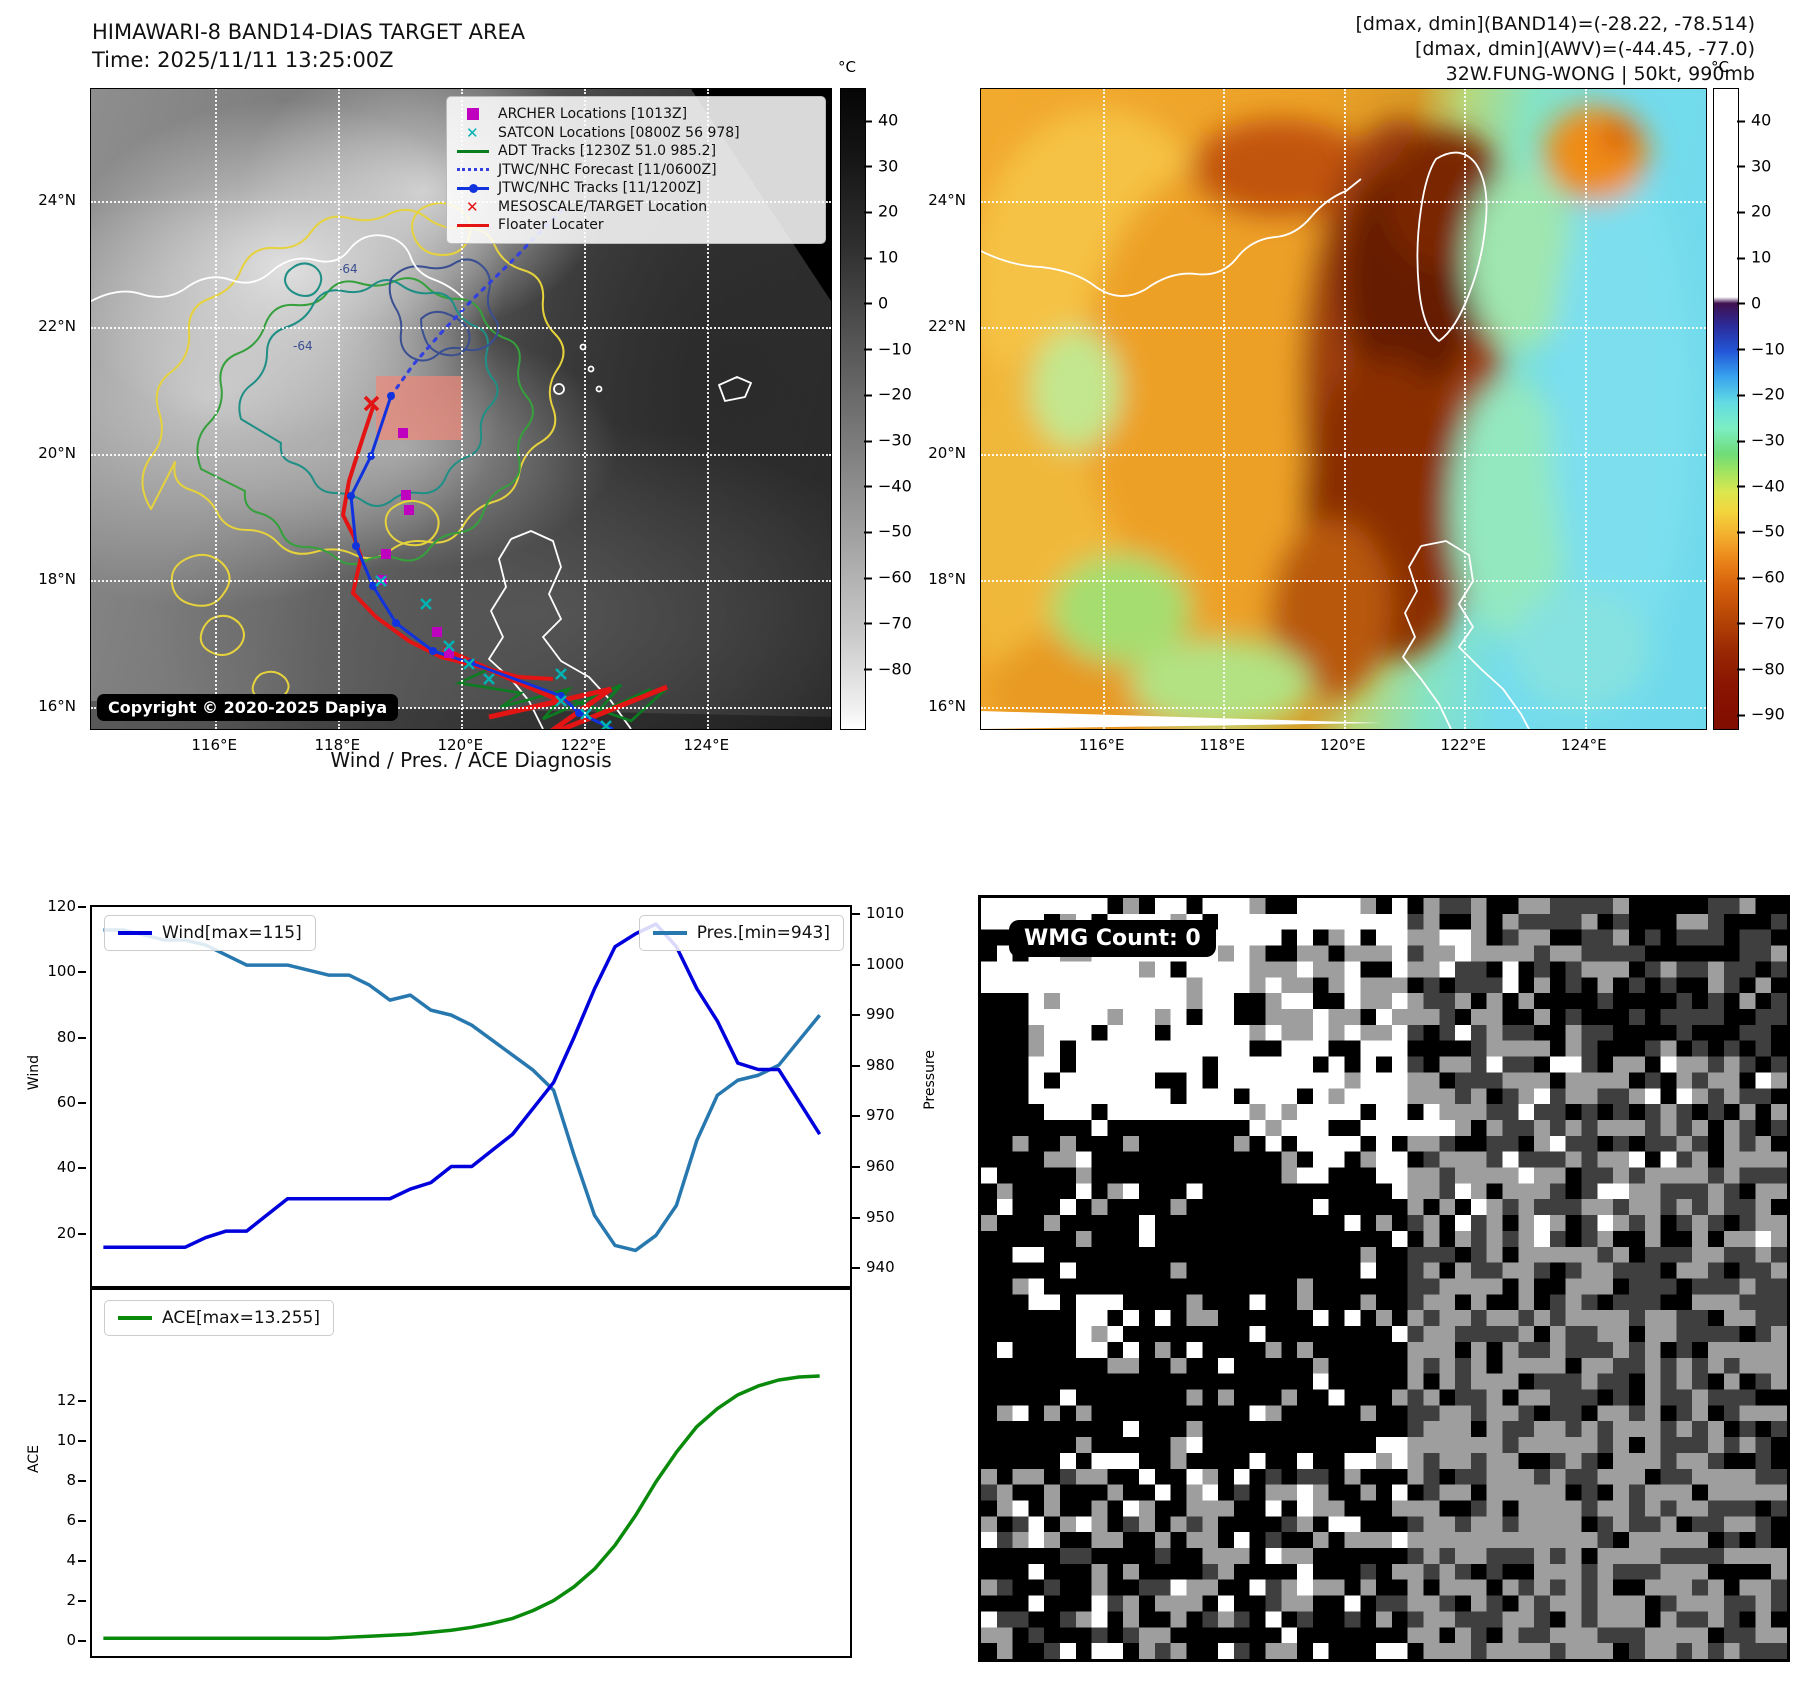  I want to click on tick-label: 4, so click(52, 1560).